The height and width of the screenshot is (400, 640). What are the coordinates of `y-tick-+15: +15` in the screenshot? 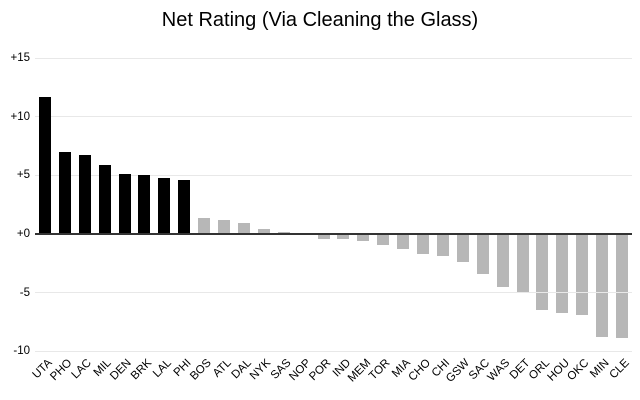 It's located at (20, 58).